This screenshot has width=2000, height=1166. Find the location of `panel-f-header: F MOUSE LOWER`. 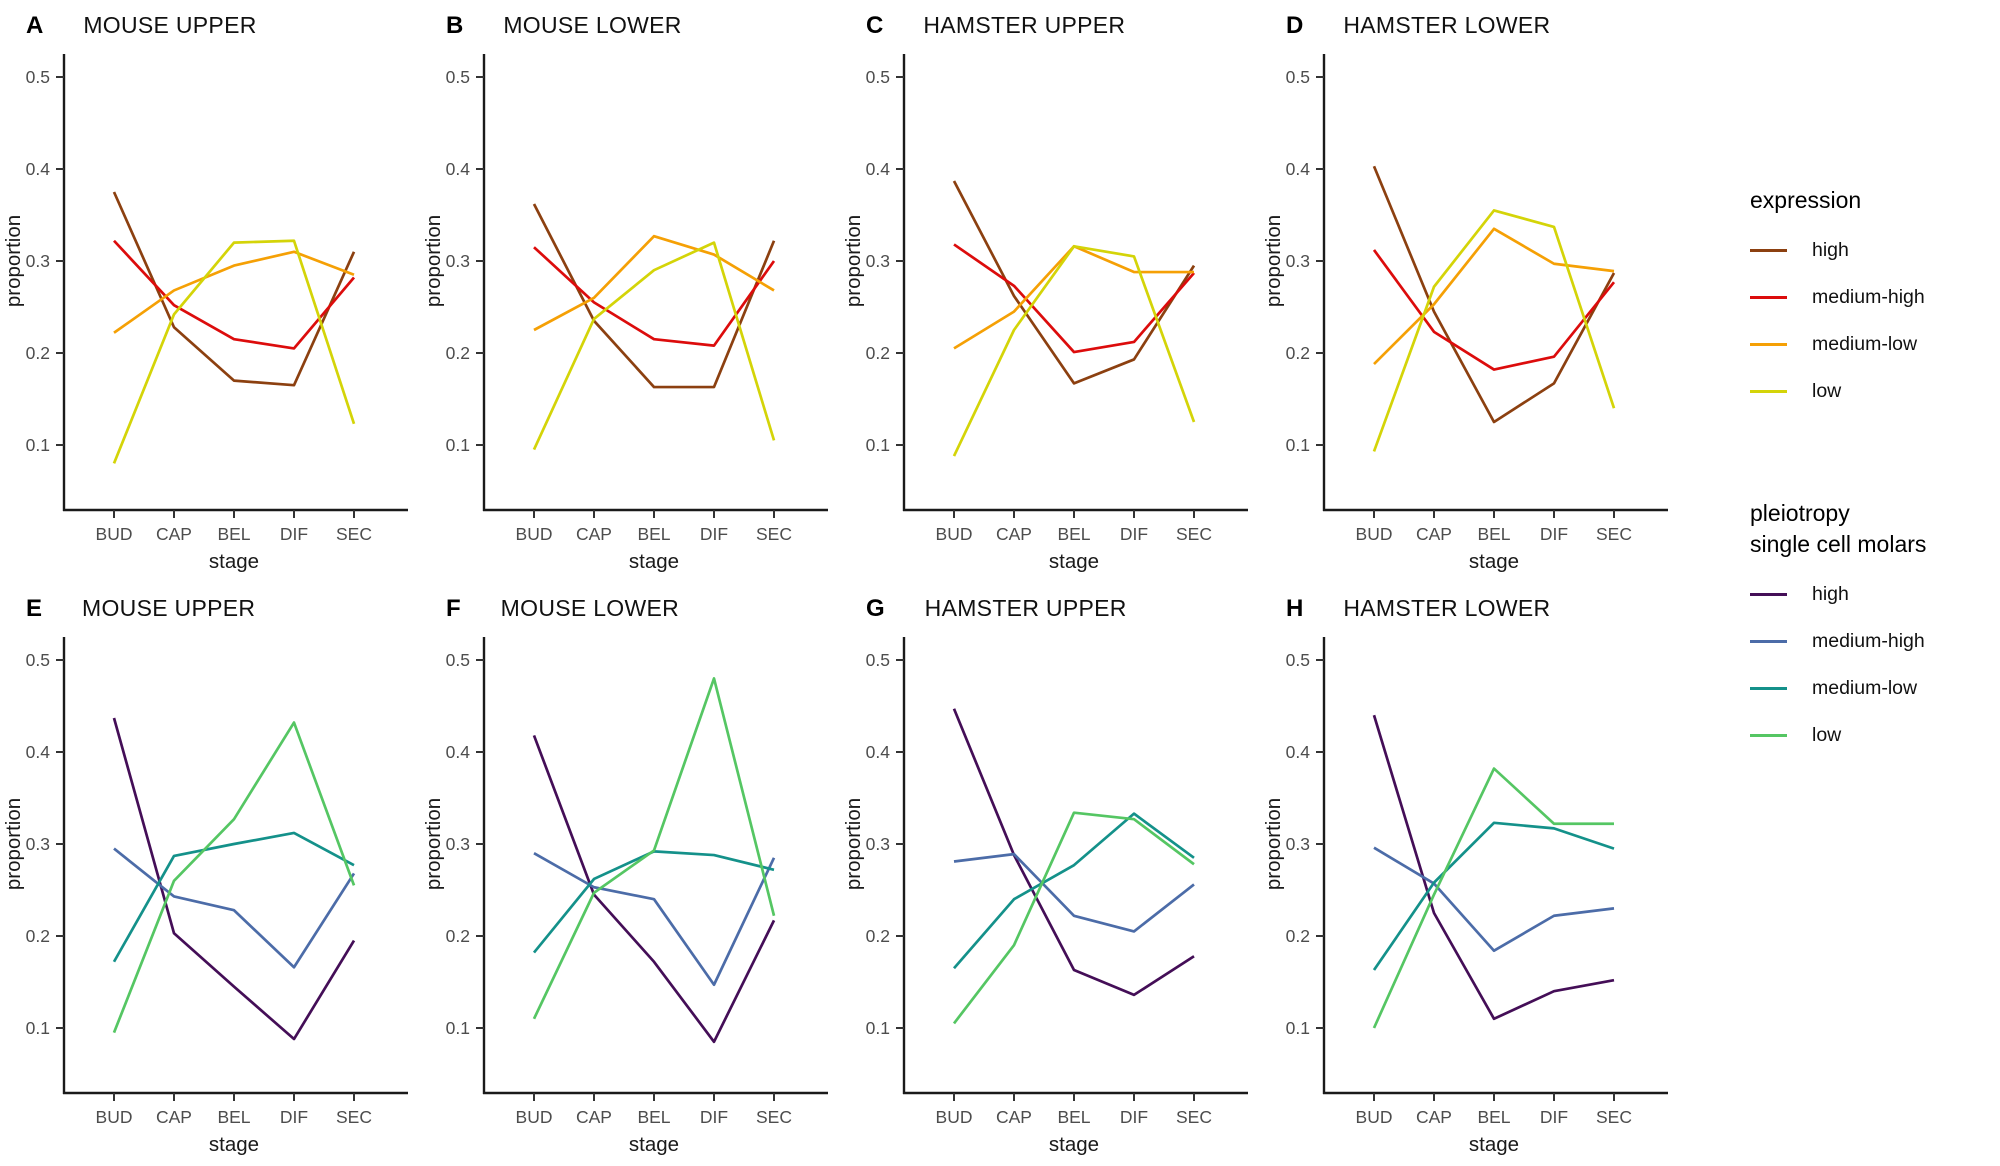

panel-f-header: F MOUSE LOWER is located at coordinates (630, 604).